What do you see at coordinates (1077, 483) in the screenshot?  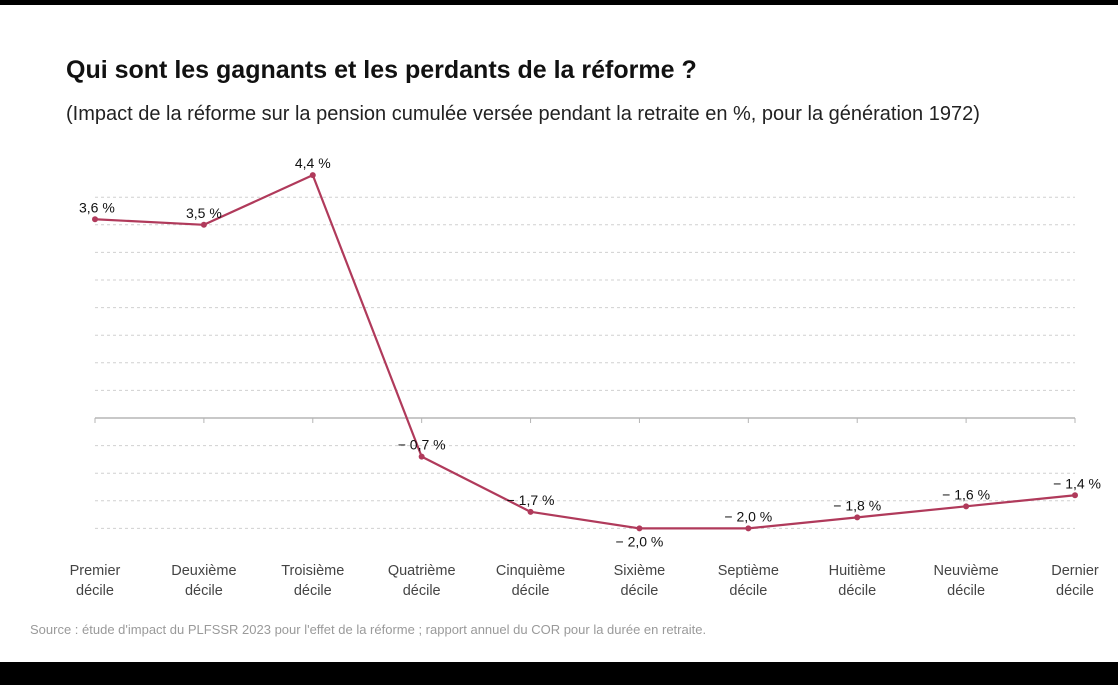 I see `data-label: − 1,4 %` at bounding box center [1077, 483].